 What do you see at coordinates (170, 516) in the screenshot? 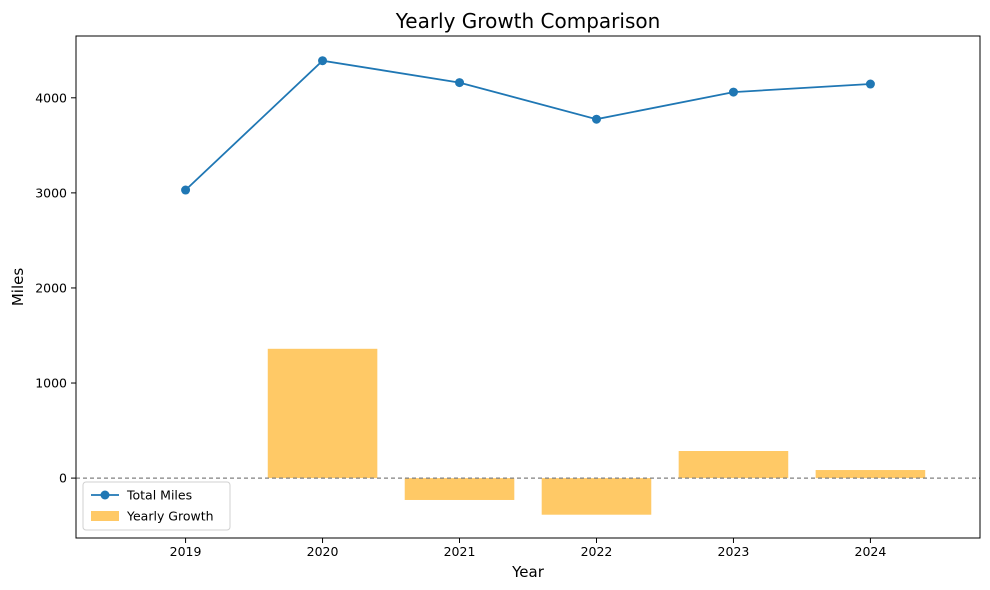
I see `legend-label-yearly-growth: Yearly Growth` at bounding box center [170, 516].